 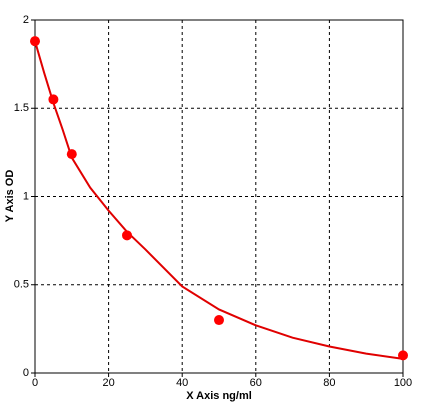 I want to click on x-tick-label: 80, so click(x=329, y=383).